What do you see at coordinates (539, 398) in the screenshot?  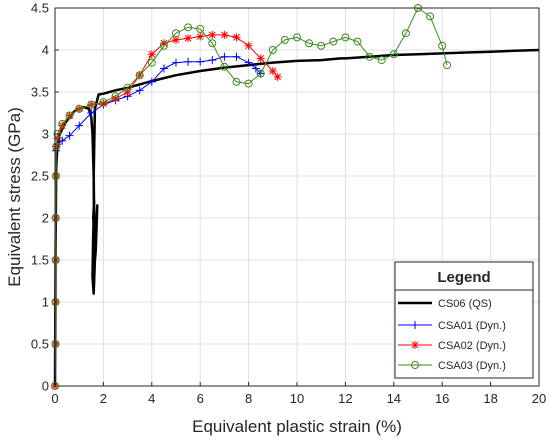 I see `x-tick-label: 20` at bounding box center [539, 398].